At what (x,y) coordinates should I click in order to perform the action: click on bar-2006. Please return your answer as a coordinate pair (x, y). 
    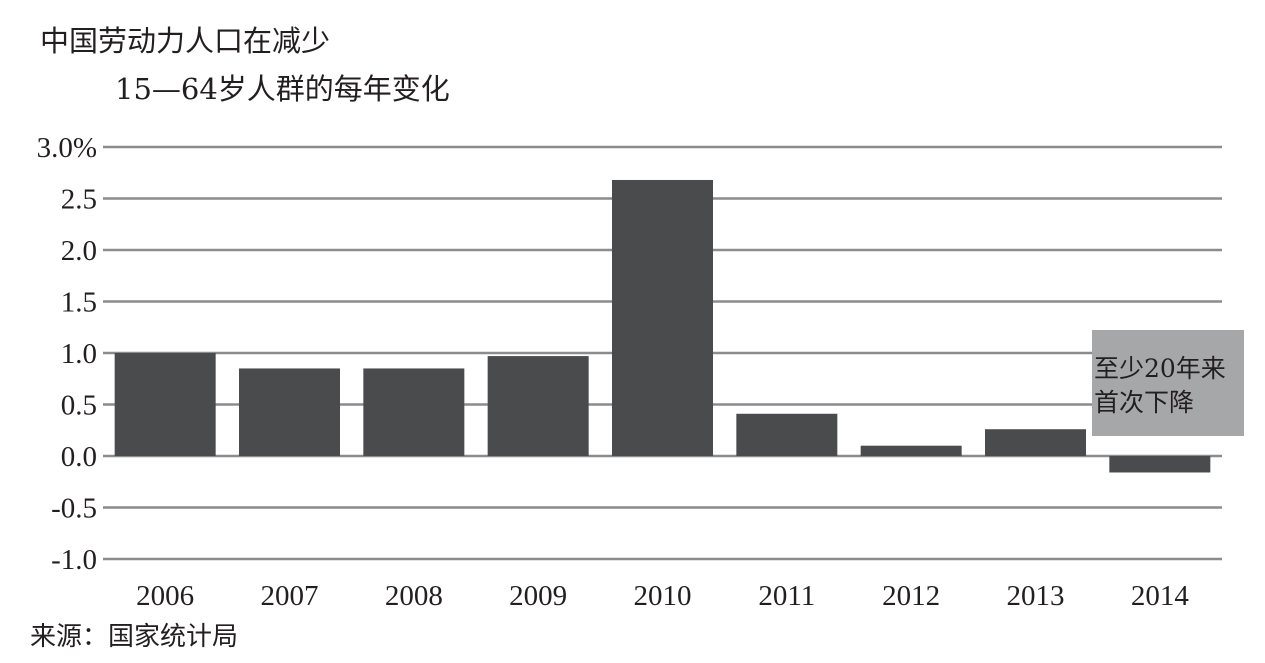
    Looking at the image, I should click on (165, 404).